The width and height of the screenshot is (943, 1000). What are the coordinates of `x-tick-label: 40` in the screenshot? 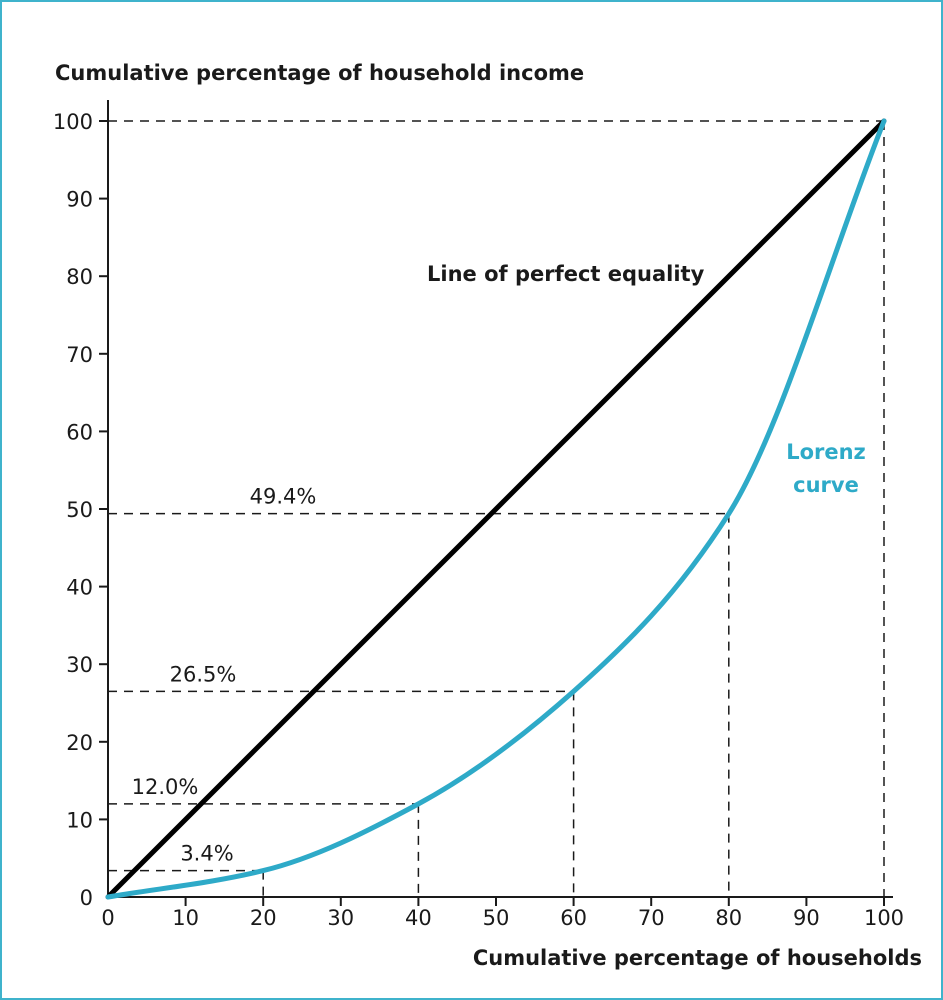 It's located at (418, 918).